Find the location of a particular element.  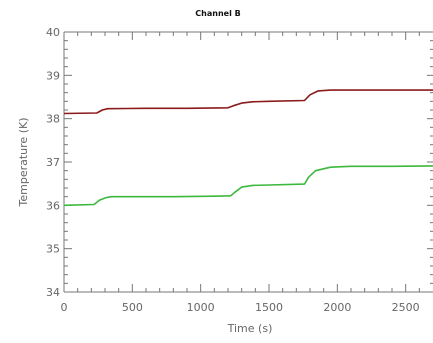

y-axis-label: Temperature (K) is located at coordinates (23, 163).